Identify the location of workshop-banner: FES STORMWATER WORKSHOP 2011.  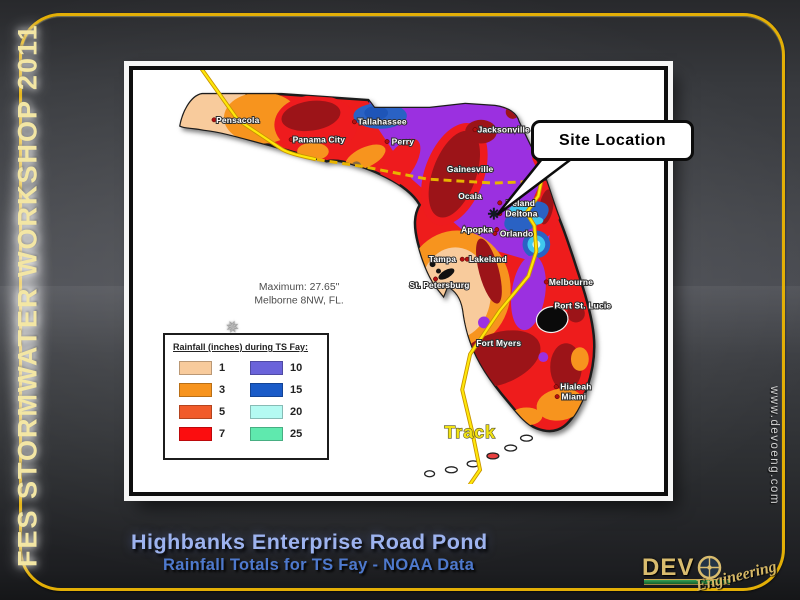
(27, 295).